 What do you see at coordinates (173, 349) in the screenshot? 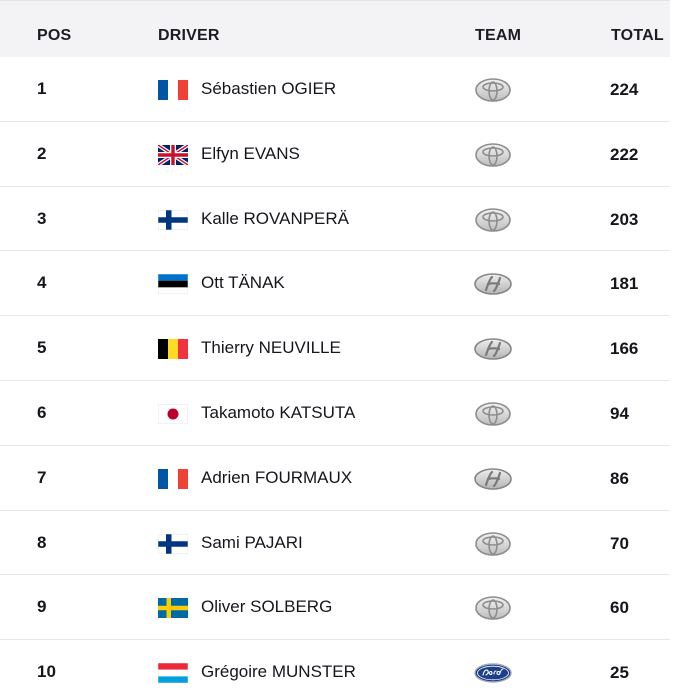
I see `belgium-flag-icon` at bounding box center [173, 349].